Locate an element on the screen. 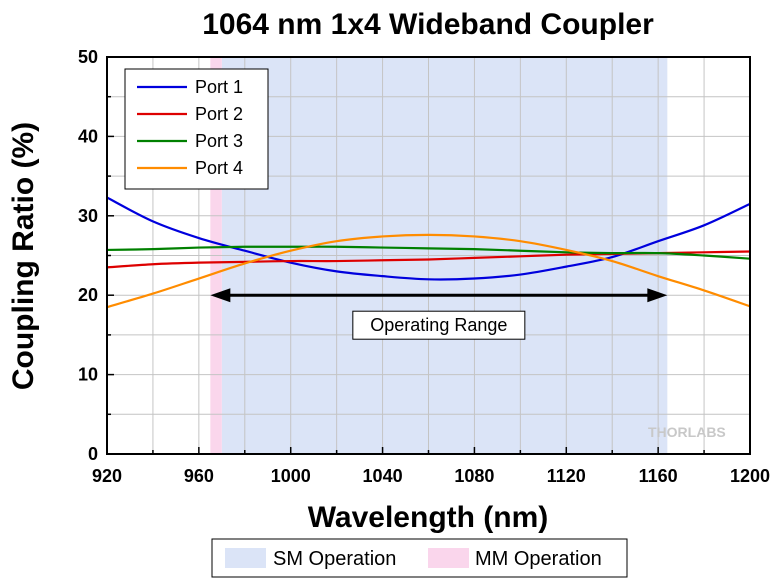 The image size is (780, 579). legend-label-port-1: Port 1 is located at coordinates (219, 87).